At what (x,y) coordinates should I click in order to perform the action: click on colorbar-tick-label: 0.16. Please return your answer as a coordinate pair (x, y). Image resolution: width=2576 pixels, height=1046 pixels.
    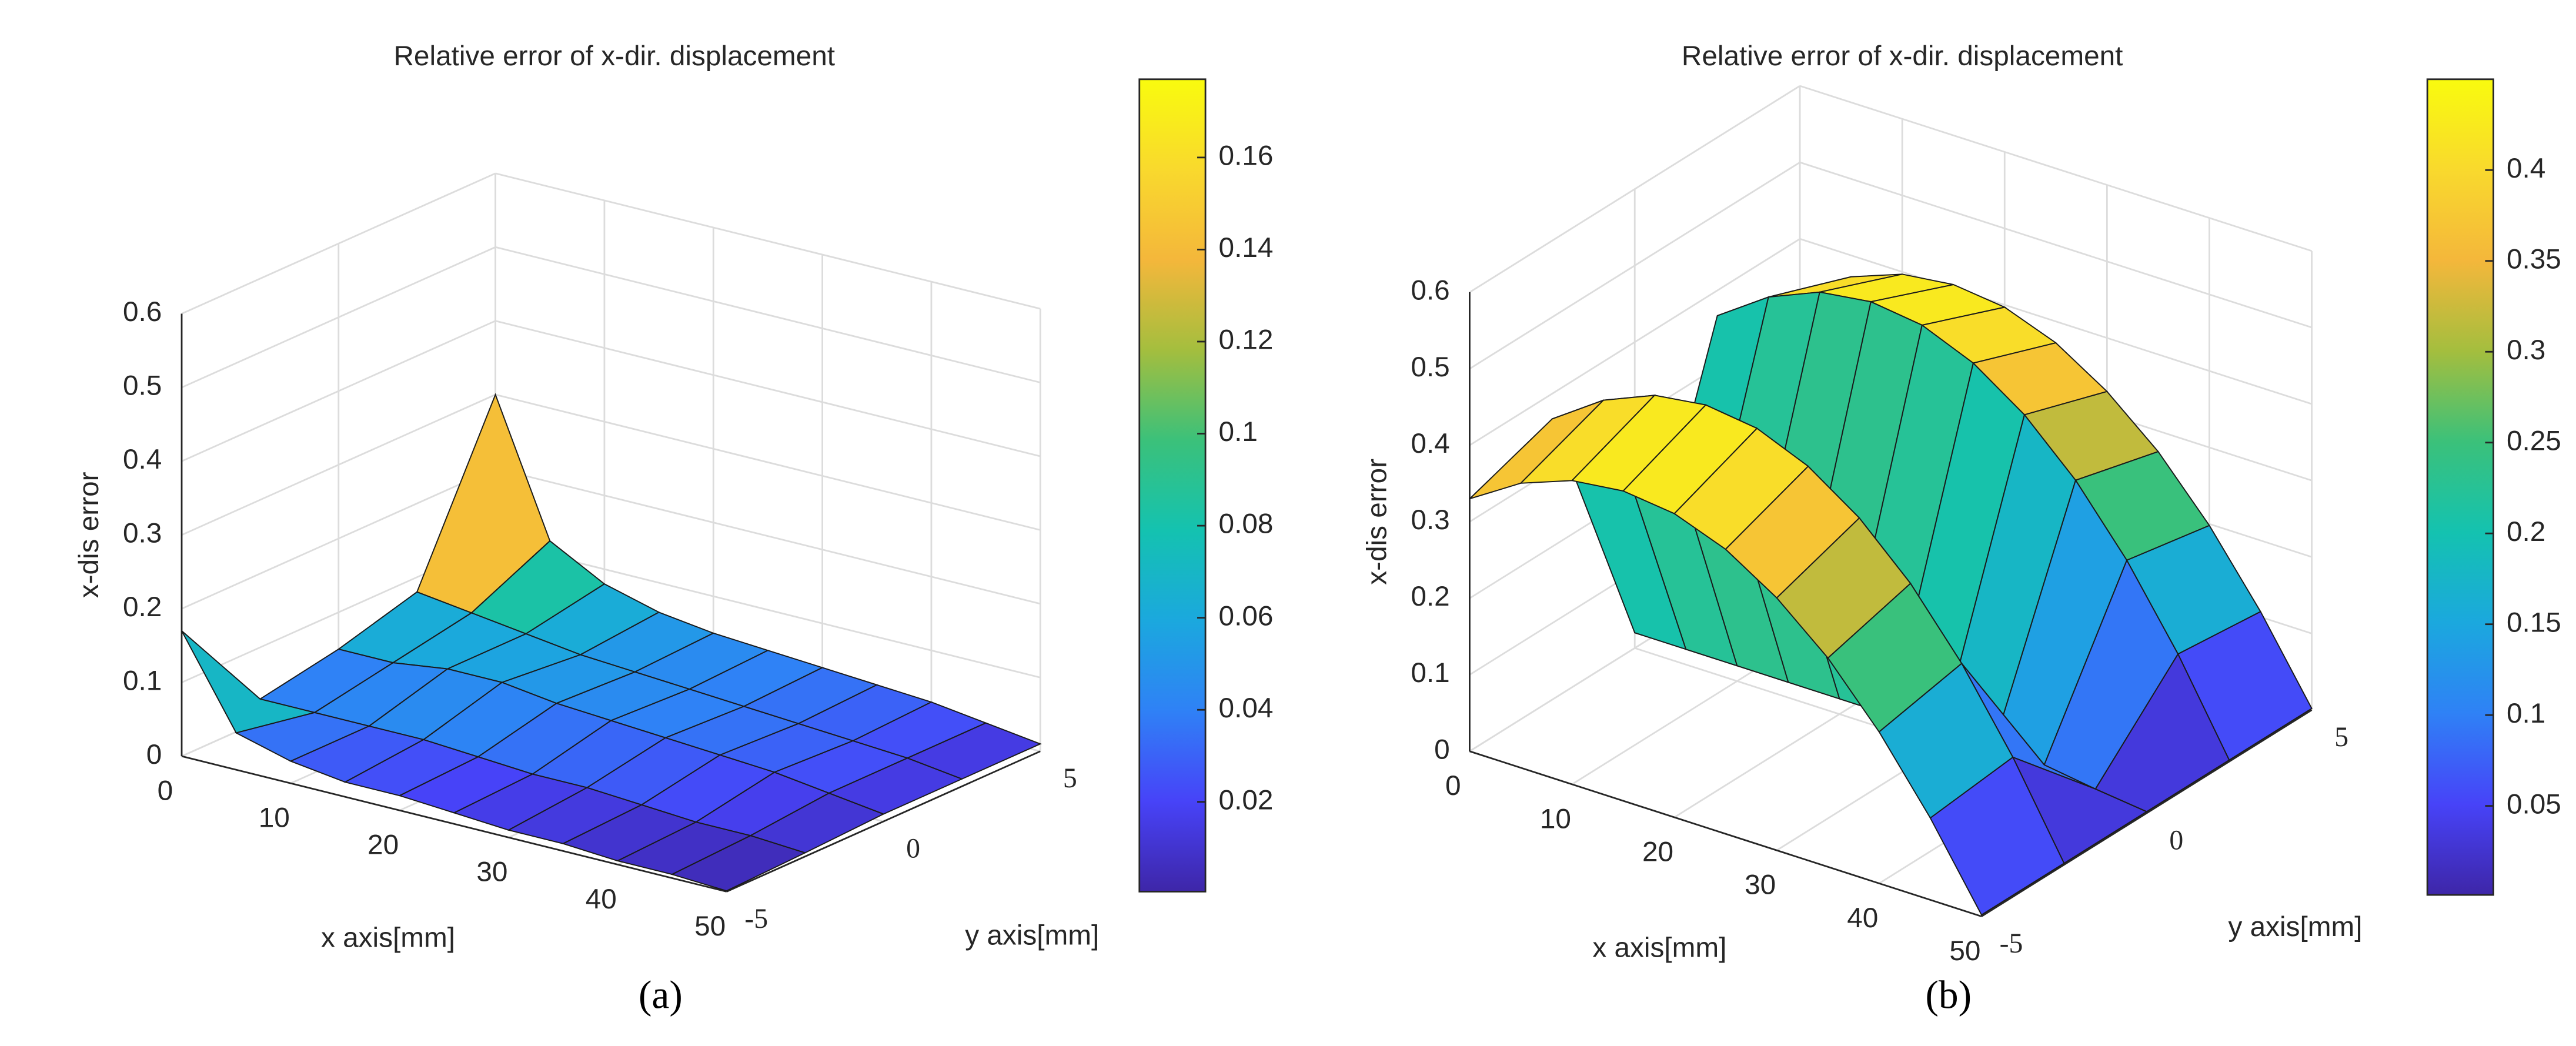
    Looking at the image, I should click on (1246, 155).